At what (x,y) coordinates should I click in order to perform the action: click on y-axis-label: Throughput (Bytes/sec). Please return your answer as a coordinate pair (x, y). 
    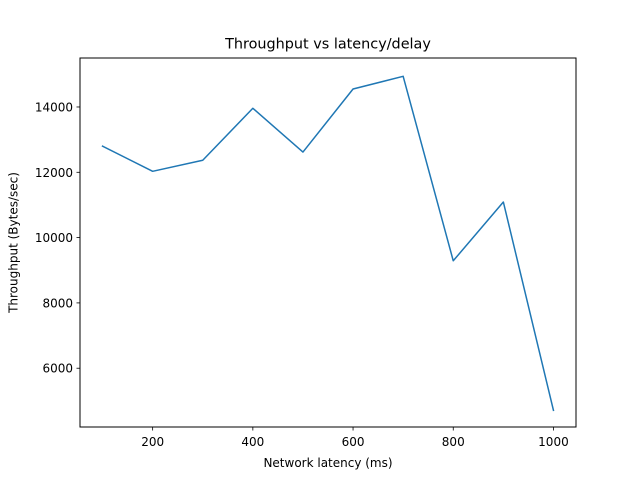
    Looking at the image, I should click on (14, 243).